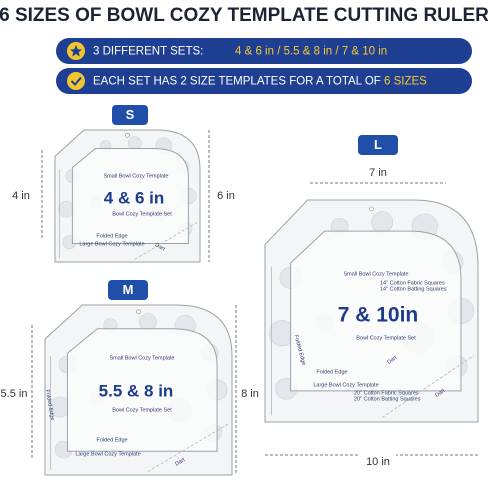 The width and height of the screenshot is (488, 480). I want to click on size-badge-text: L, so click(378, 144).